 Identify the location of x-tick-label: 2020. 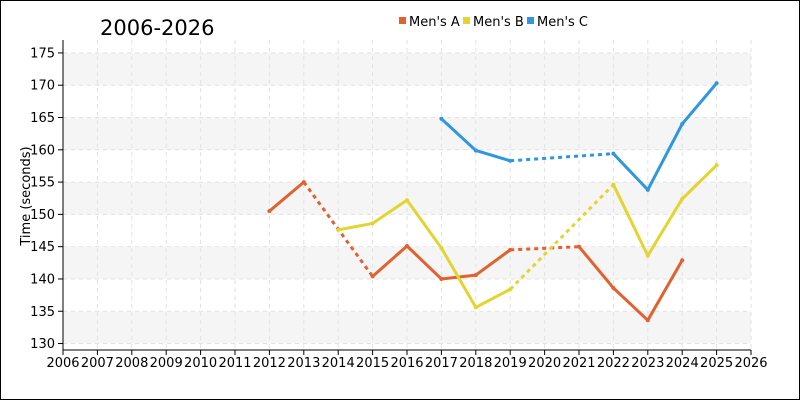
(544, 363).